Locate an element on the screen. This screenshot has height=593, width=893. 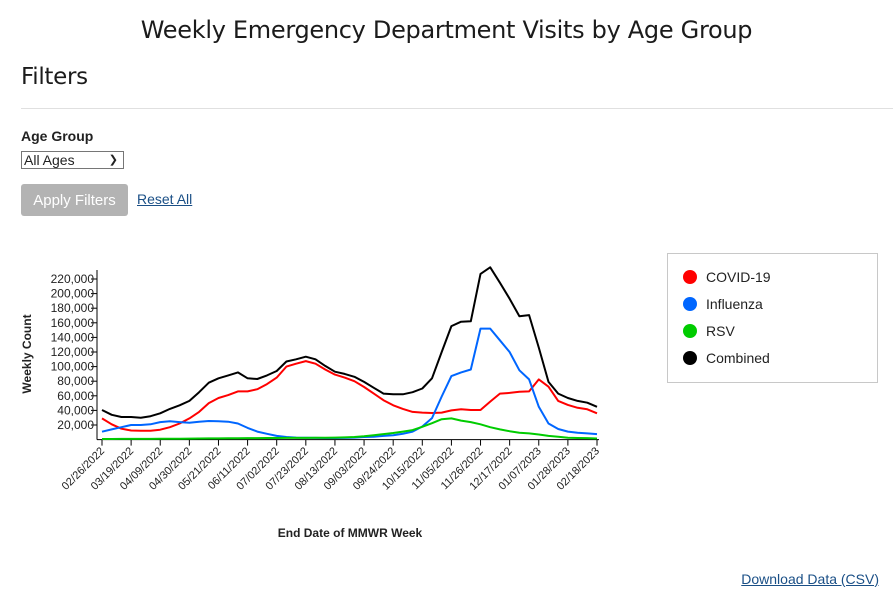
legend-label: Combined is located at coordinates (738, 358).